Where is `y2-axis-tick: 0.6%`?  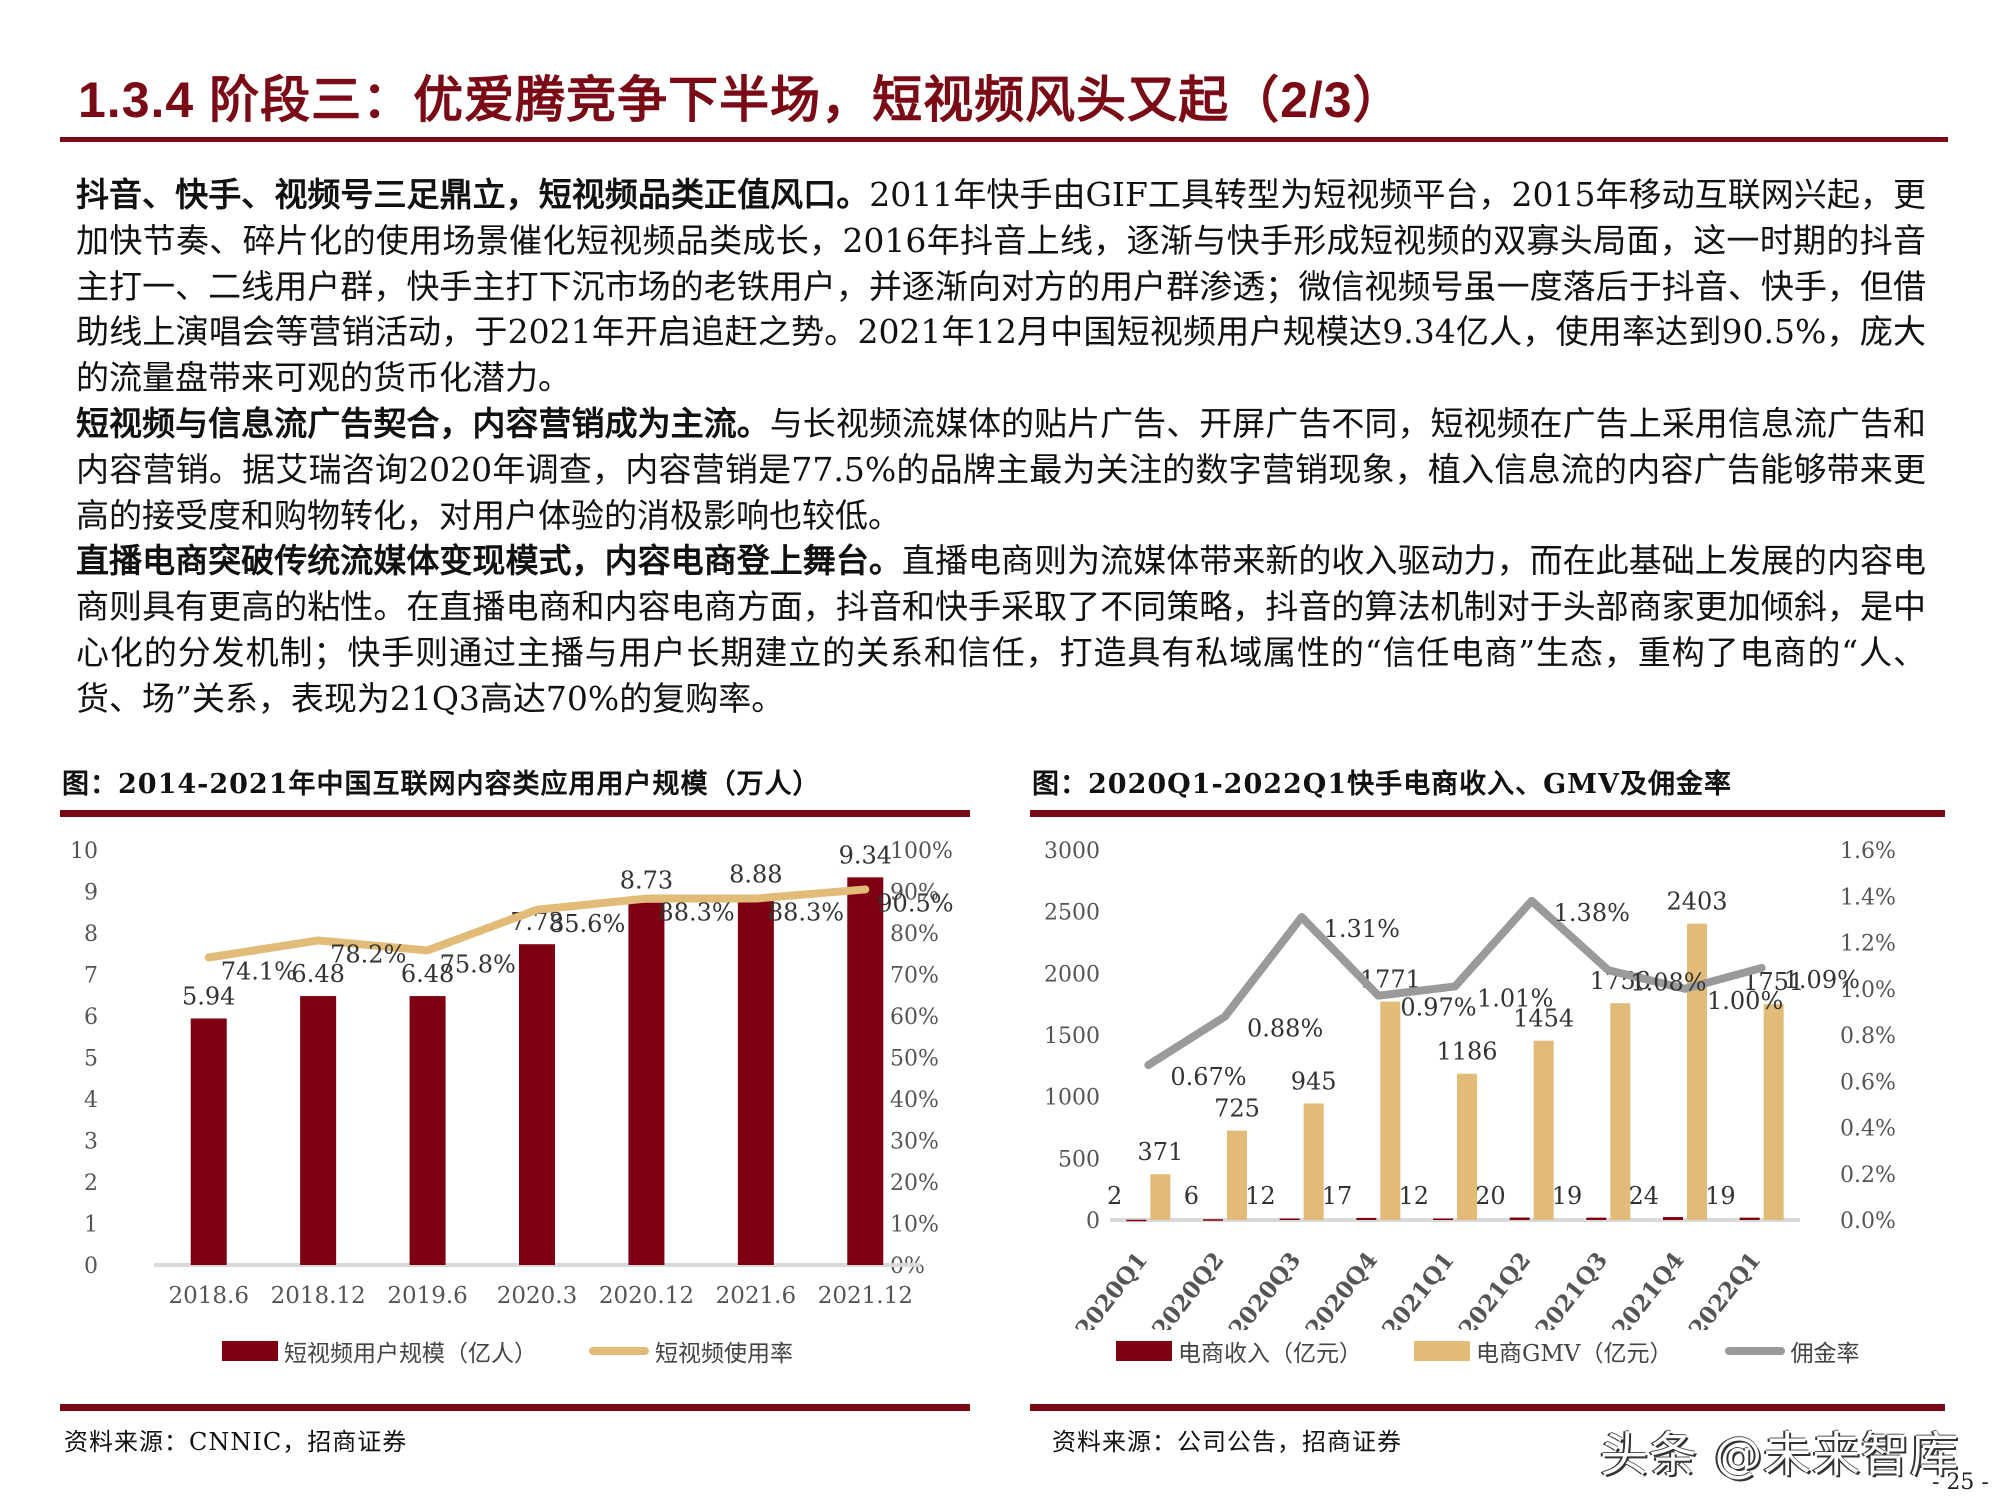 y2-axis-tick: 0.6% is located at coordinates (1868, 1082).